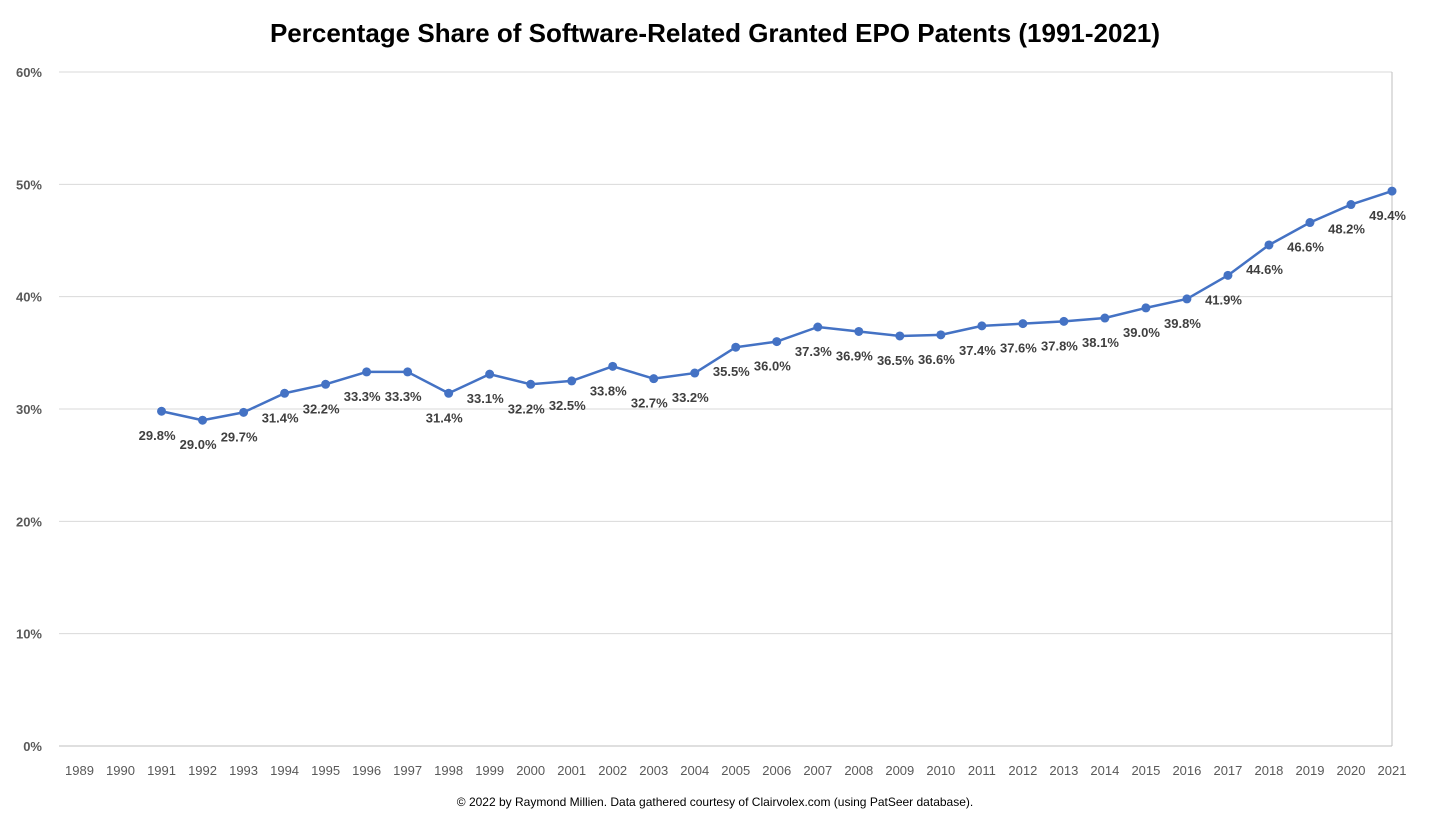 This screenshot has width=1430, height=825. I want to click on data-label: 36.5%, so click(895, 360).